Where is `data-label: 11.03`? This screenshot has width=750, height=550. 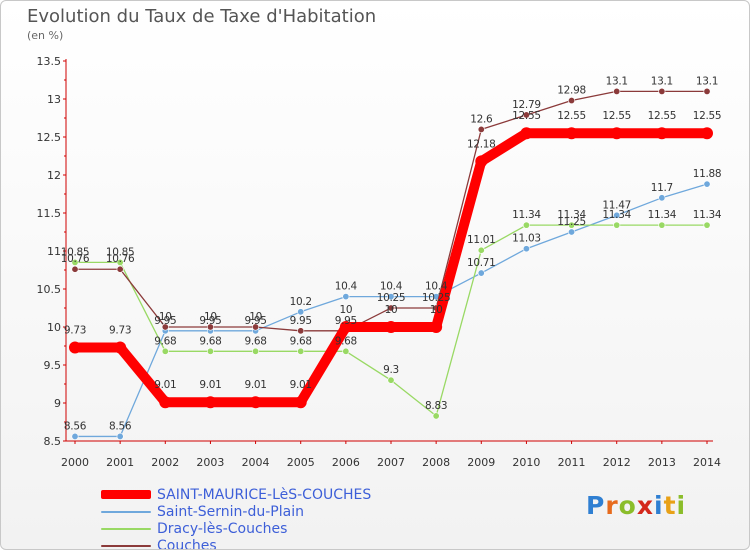 data-label: 11.03 is located at coordinates (526, 239).